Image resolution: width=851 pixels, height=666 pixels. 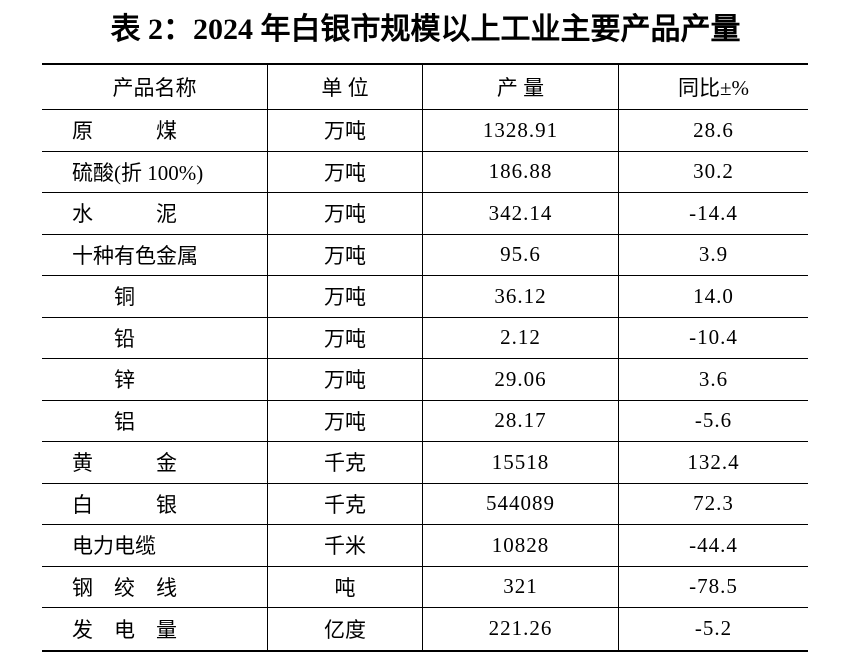 I want to click on yoy-cell: 14.0, so click(x=713, y=296).